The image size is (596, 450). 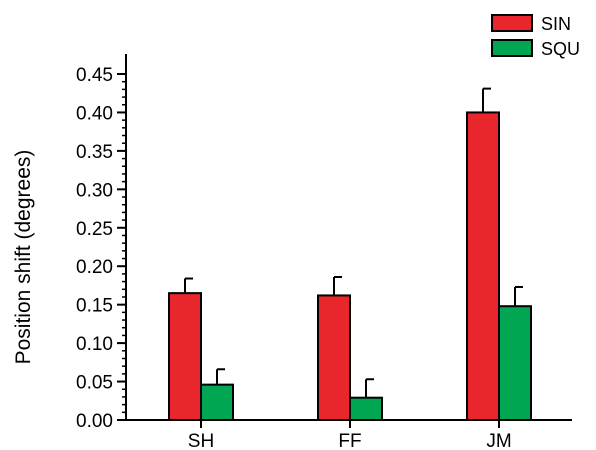 I want to click on legend-label-sin: SIN, so click(x=556, y=24).